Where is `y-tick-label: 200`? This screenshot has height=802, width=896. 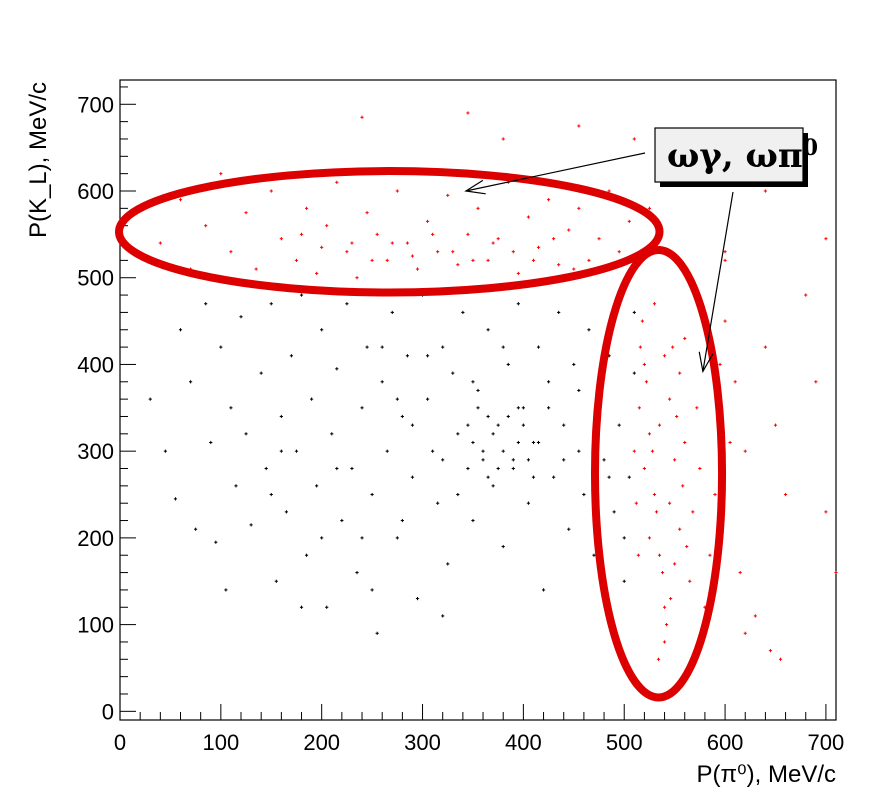
y-tick-label: 200 is located at coordinates (95, 538).